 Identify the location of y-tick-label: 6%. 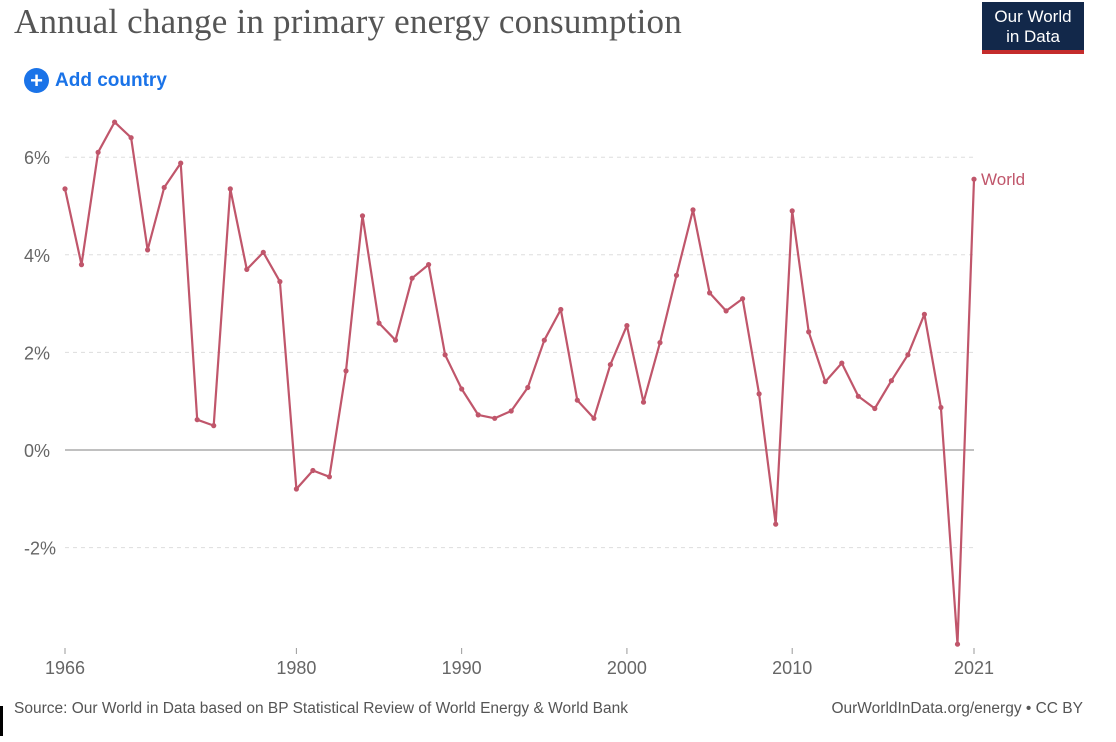
(37, 158).